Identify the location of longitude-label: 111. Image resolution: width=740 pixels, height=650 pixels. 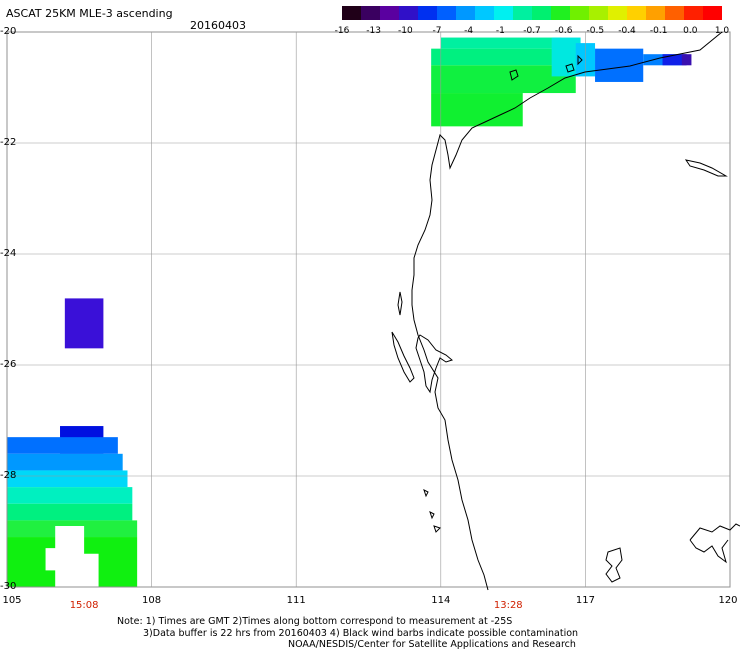
(296, 600).